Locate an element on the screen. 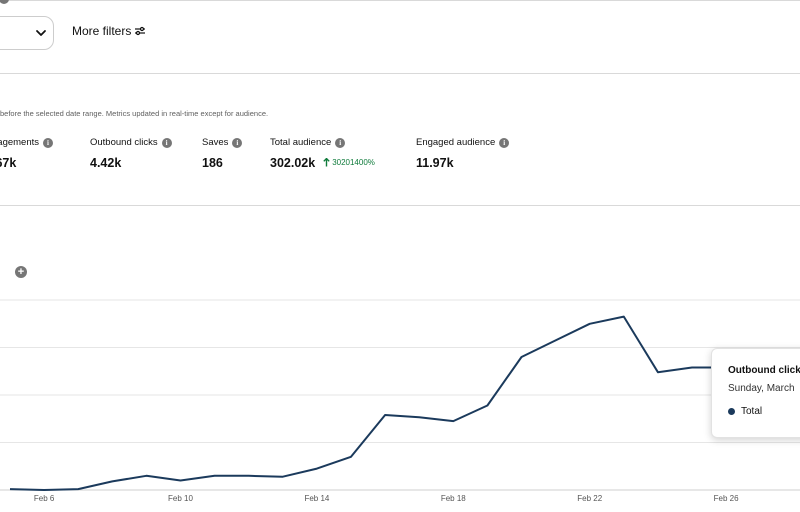 The width and height of the screenshot is (800, 512). x-tick-label: Feb 26 is located at coordinates (726, 498).